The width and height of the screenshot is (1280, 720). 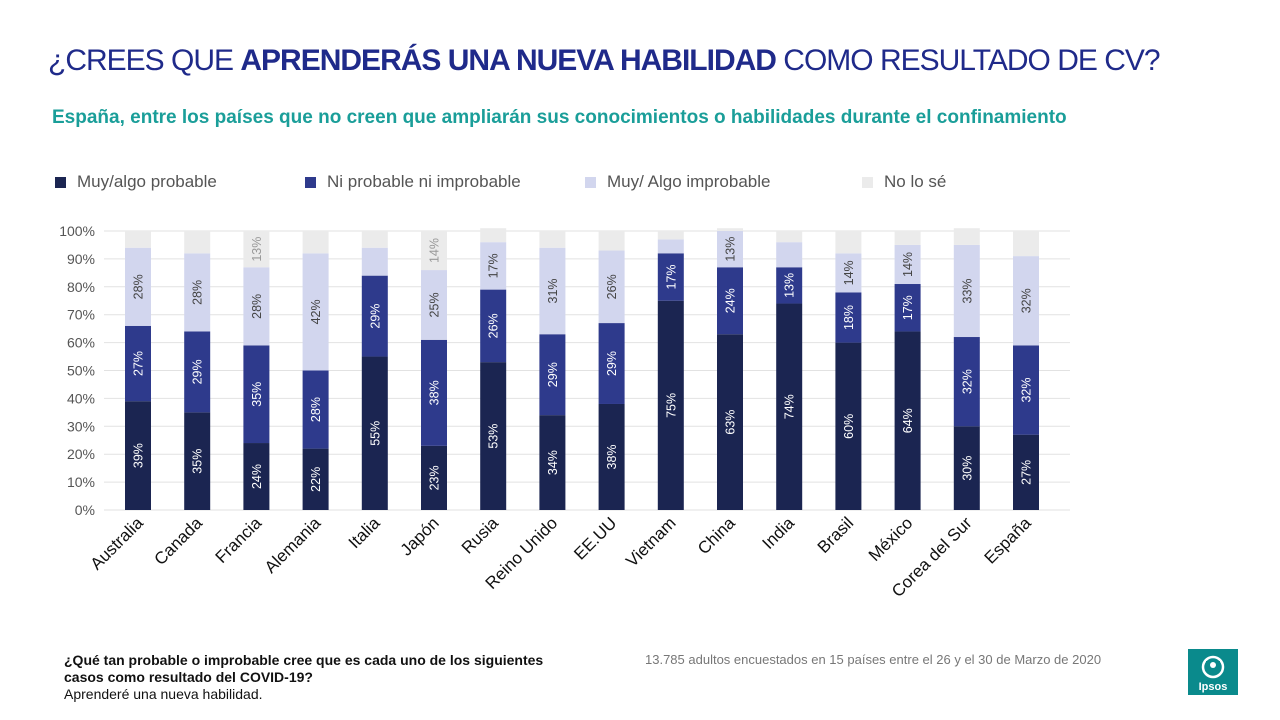 I want to click on data-label: 38%, so click(x=612, y=456).